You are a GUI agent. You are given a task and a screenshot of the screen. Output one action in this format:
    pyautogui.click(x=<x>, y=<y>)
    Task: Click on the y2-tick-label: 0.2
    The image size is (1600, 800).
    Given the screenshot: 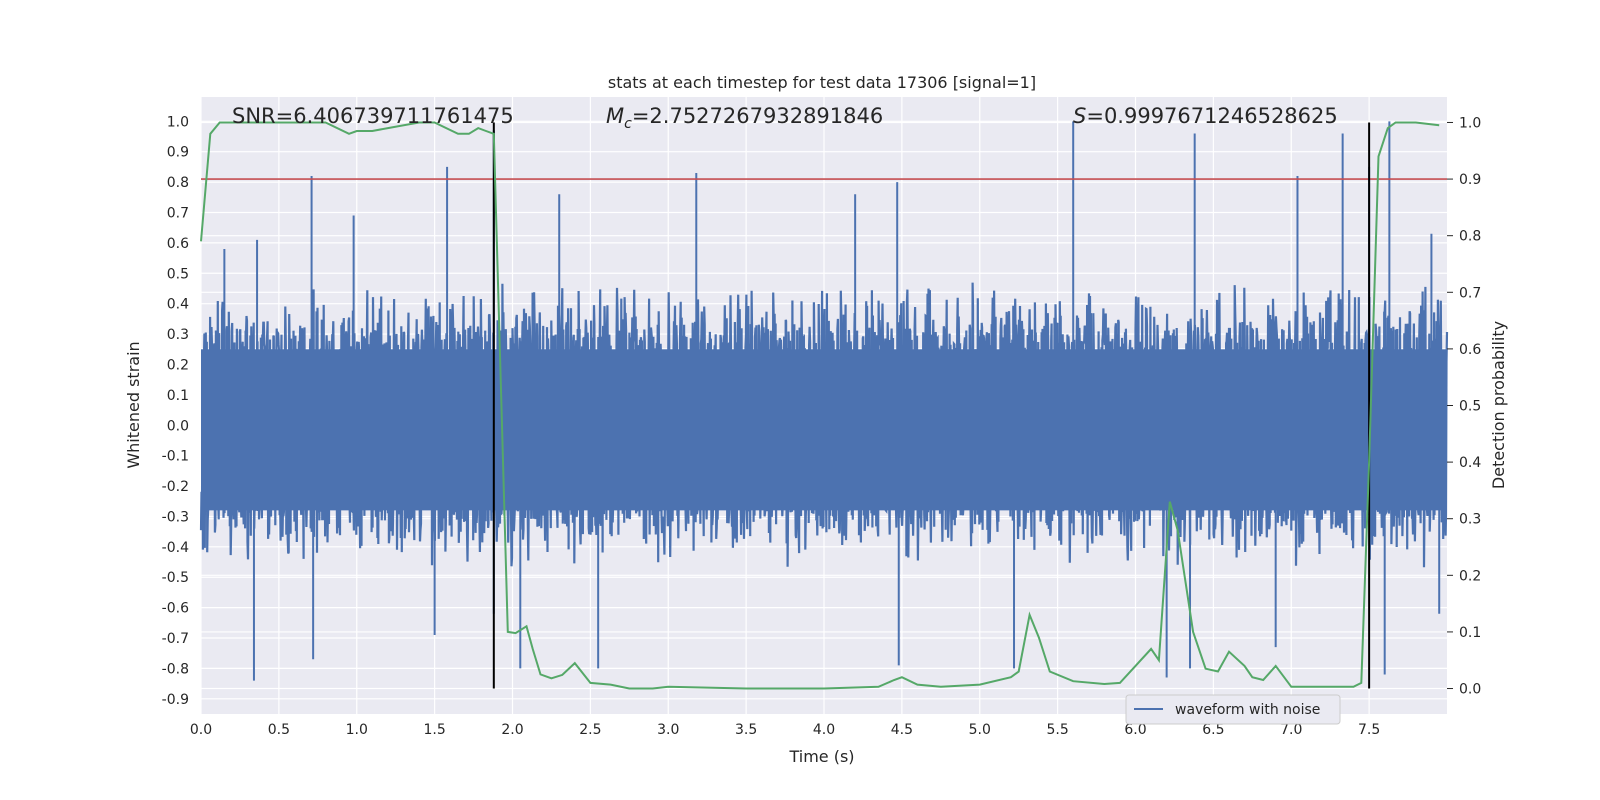 What is the action you would take?
    pyautogui.click(x=1470, y=576)
    